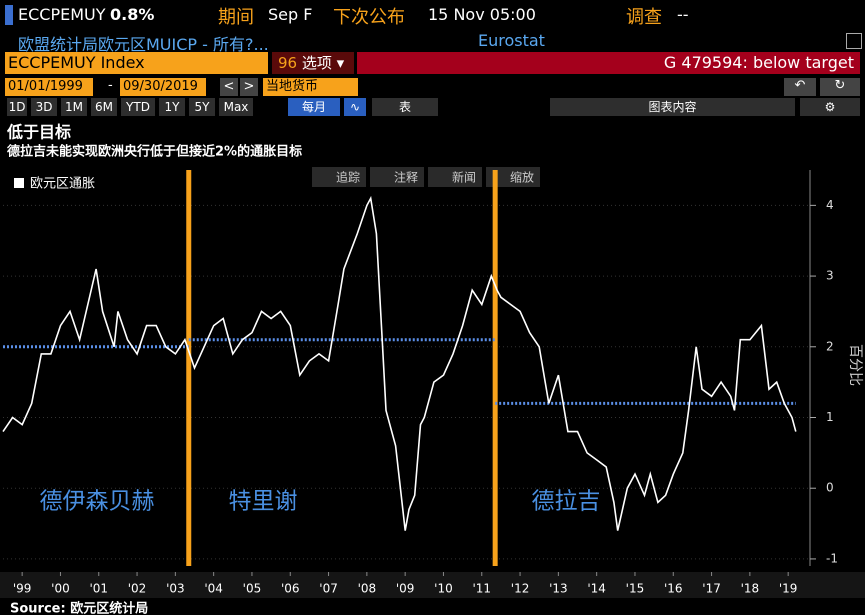 The height and width of the screenshot is (615, 865). I want to click on window-icon, so click(854, 41).